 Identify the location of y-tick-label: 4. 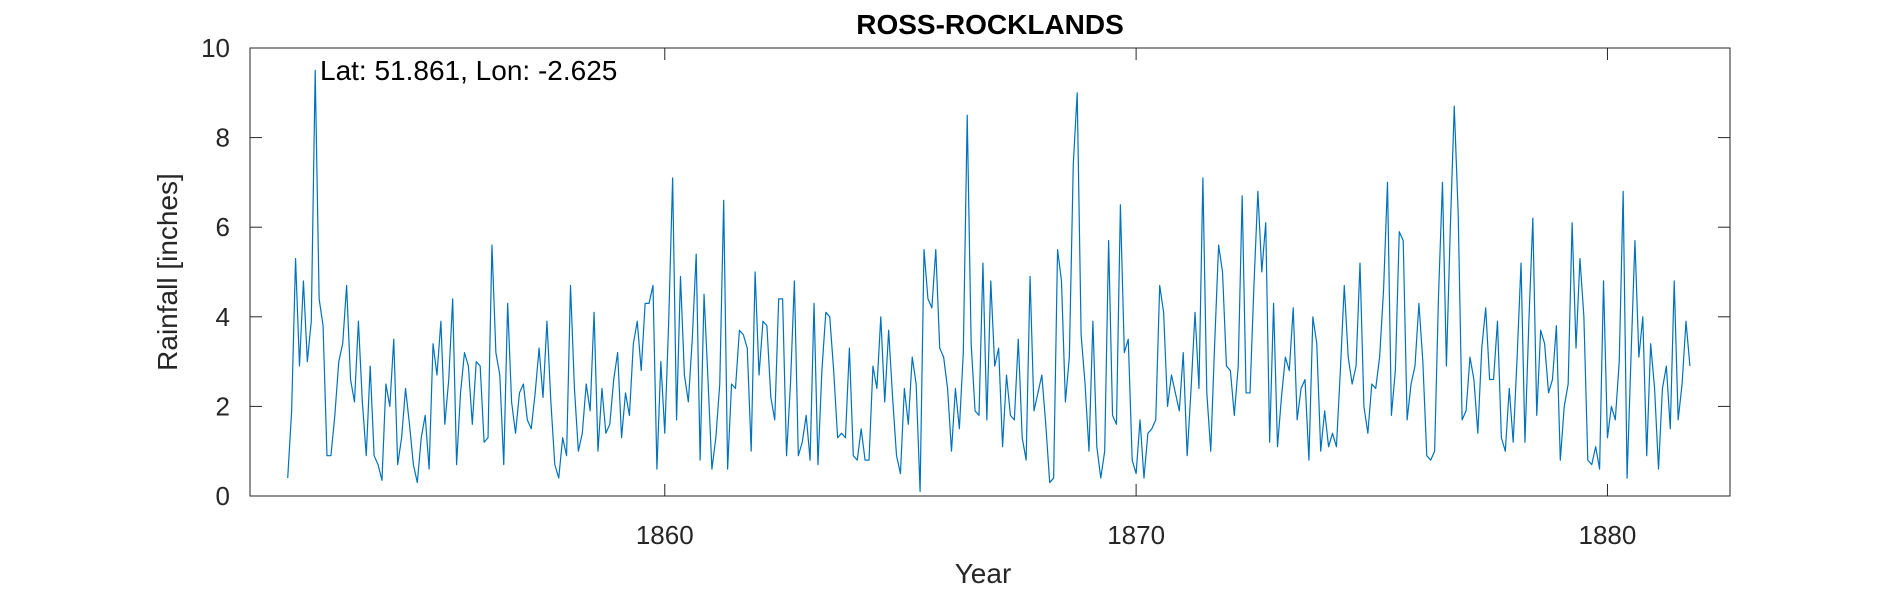
(223, 317).